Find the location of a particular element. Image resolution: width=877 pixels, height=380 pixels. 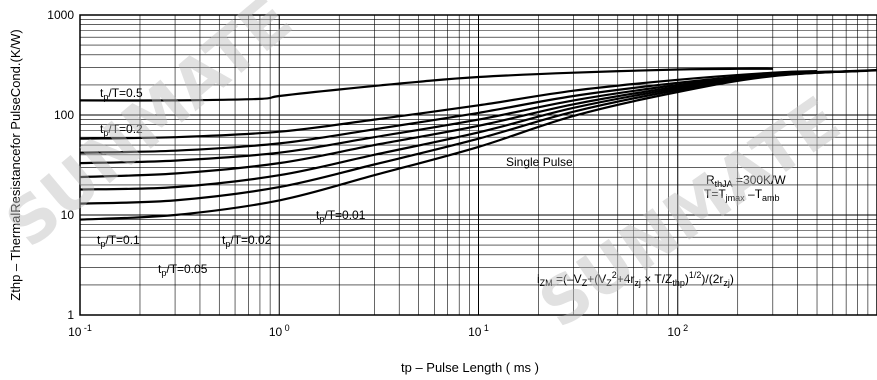

x-tick-label: 10 1 is located at coordinates (478, 331).